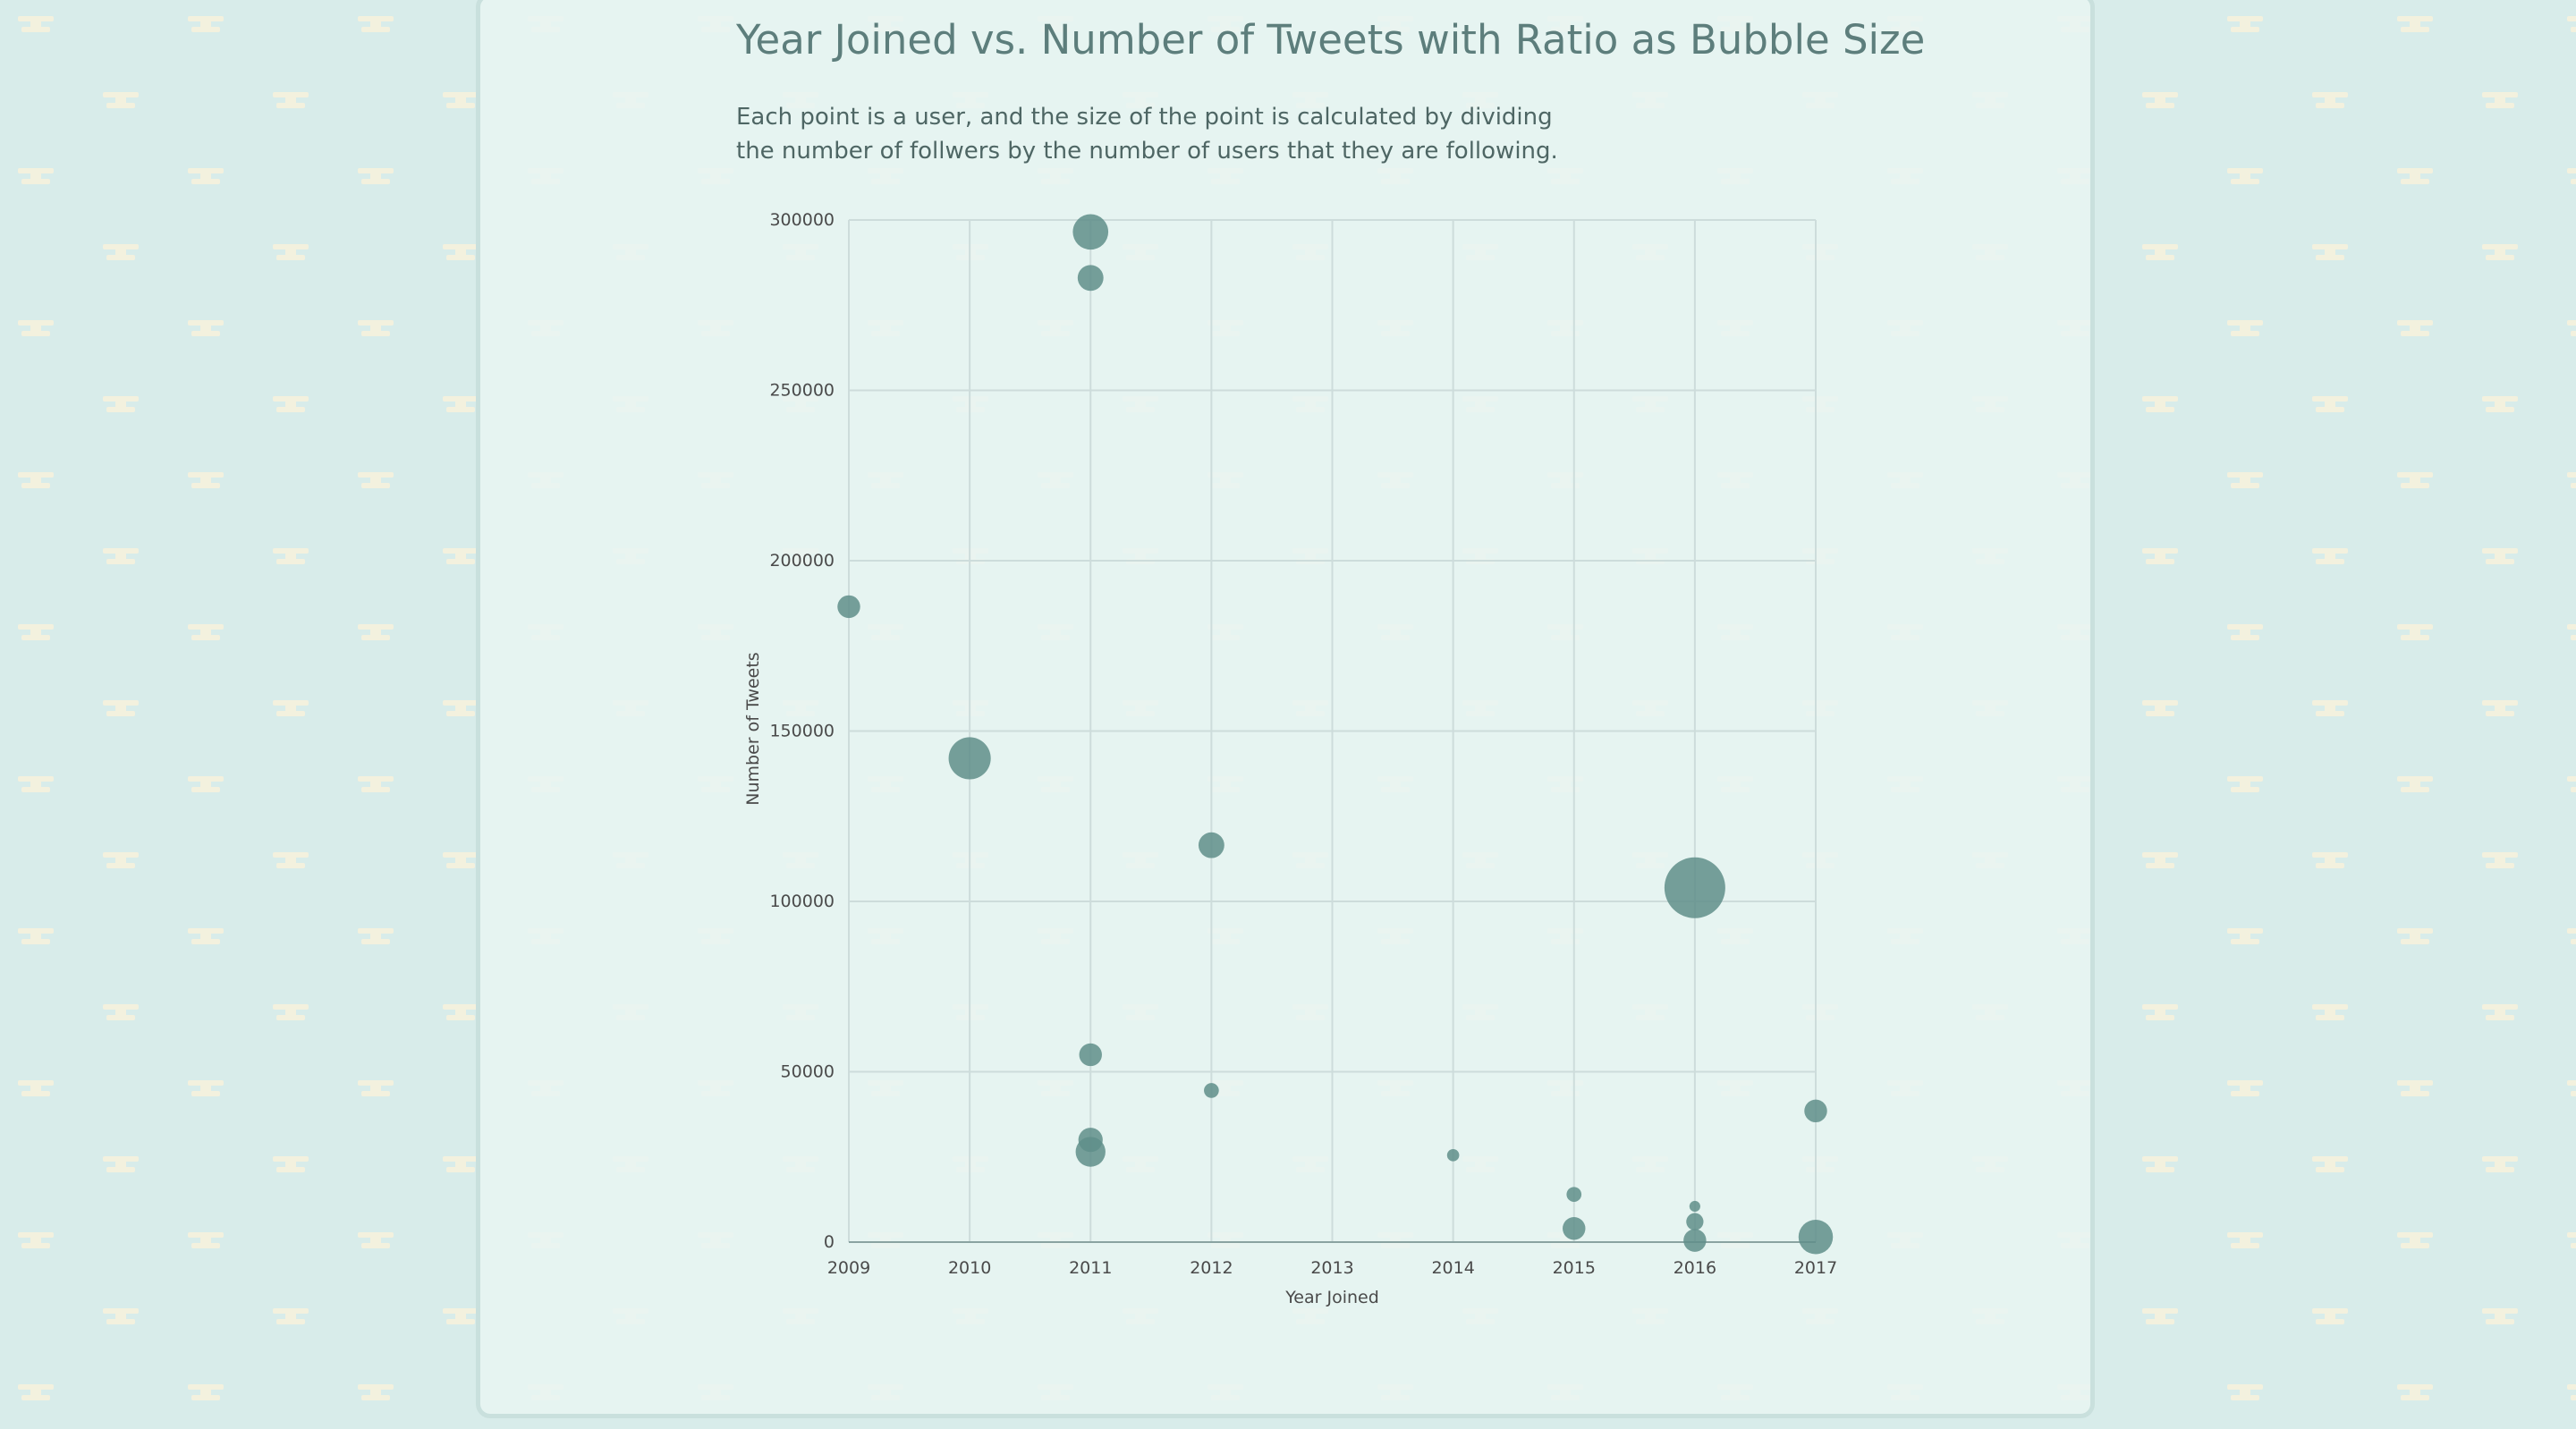 Image resolution: width=2576 pixels, height=1429 pixels. I want to click on x-axis-label: Year Joined, so click(1331, 1297).